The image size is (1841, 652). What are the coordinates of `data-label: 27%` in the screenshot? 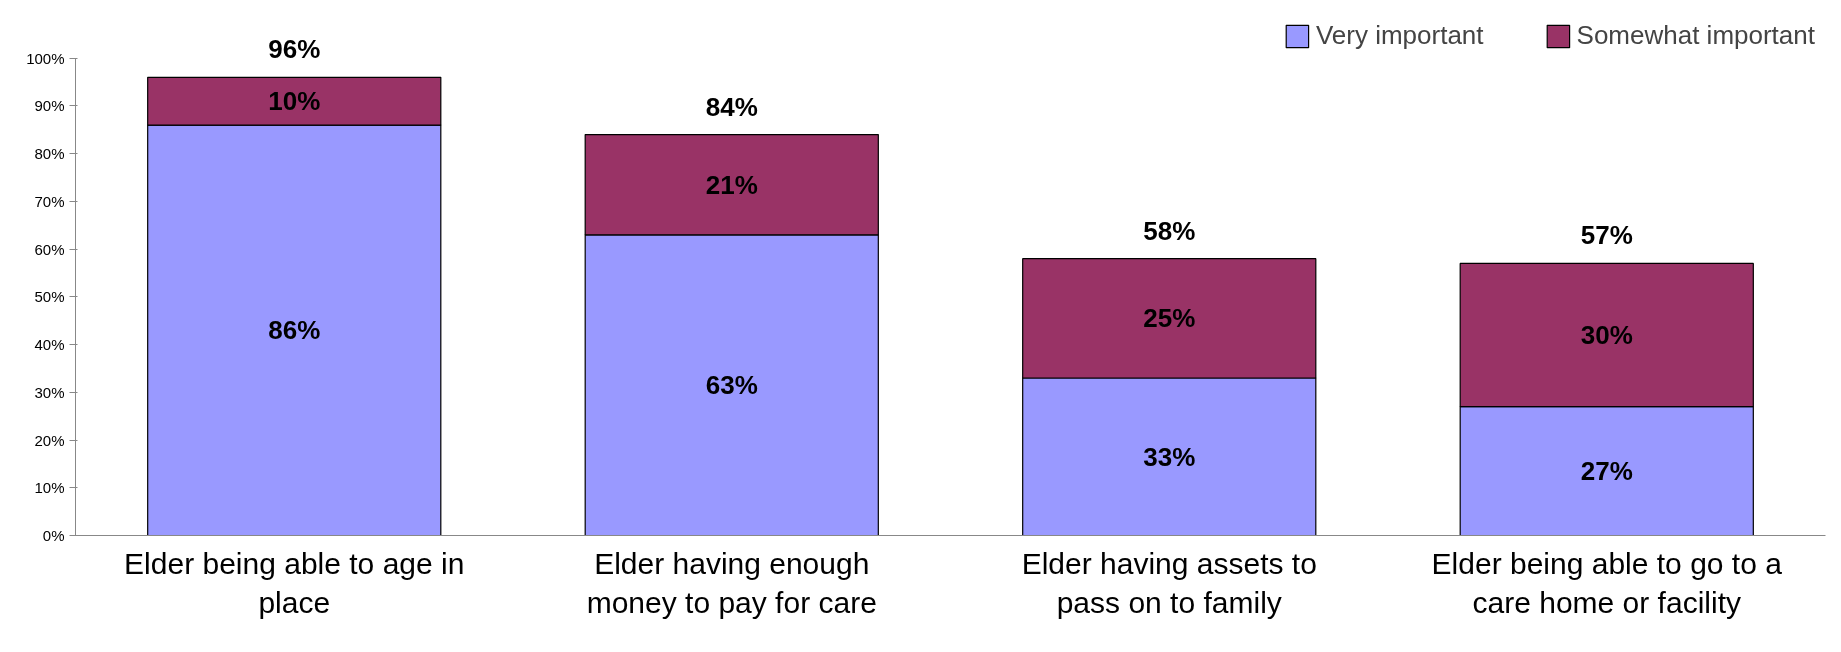 It's located at (1606, 471).